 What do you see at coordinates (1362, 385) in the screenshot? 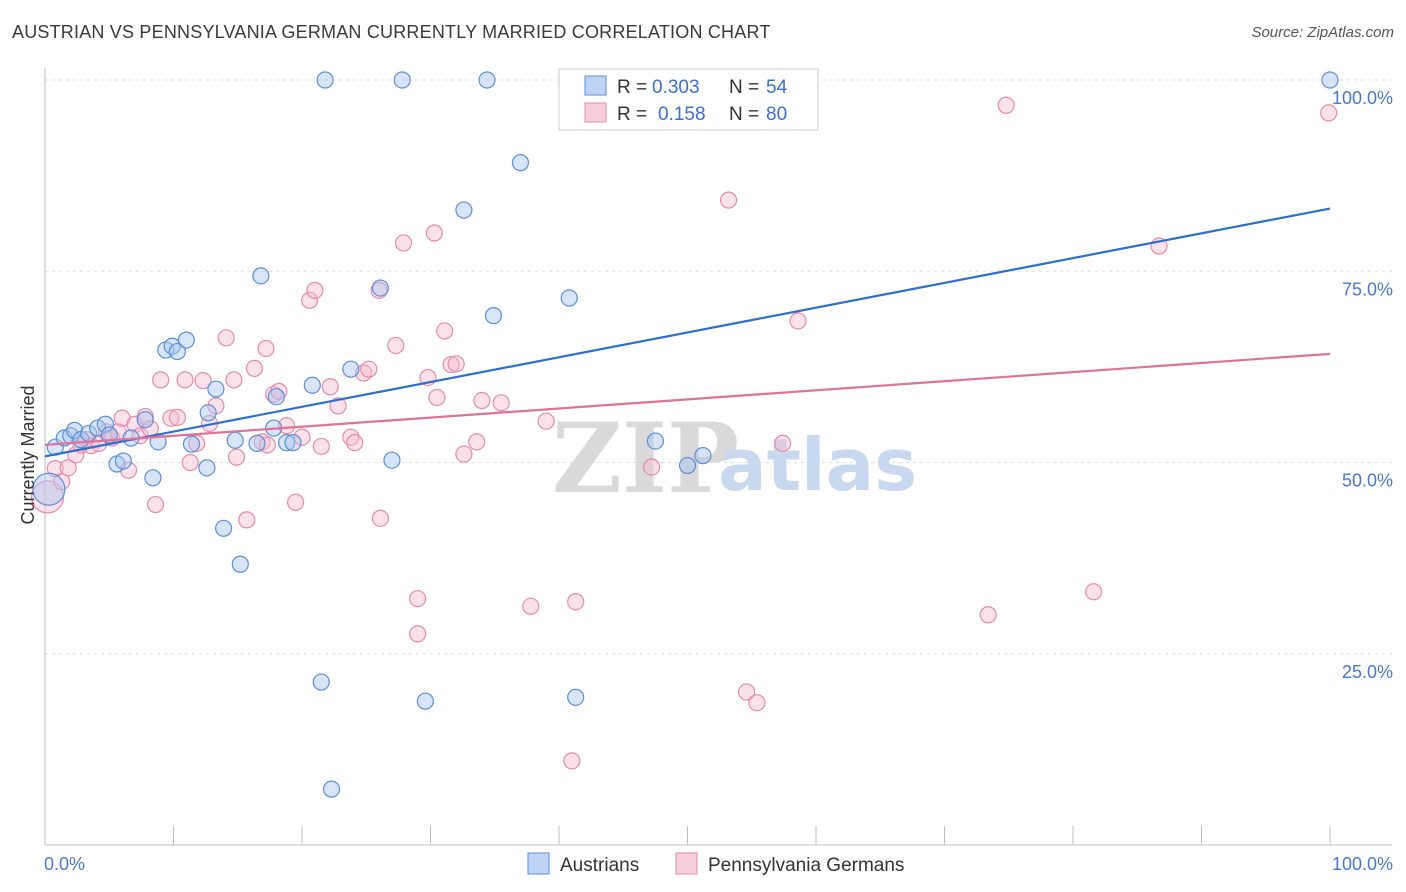
I see `y-tick-labels: 25.0% 50.0% 75.0% 100.0%` at bounding box center [1362, 385].